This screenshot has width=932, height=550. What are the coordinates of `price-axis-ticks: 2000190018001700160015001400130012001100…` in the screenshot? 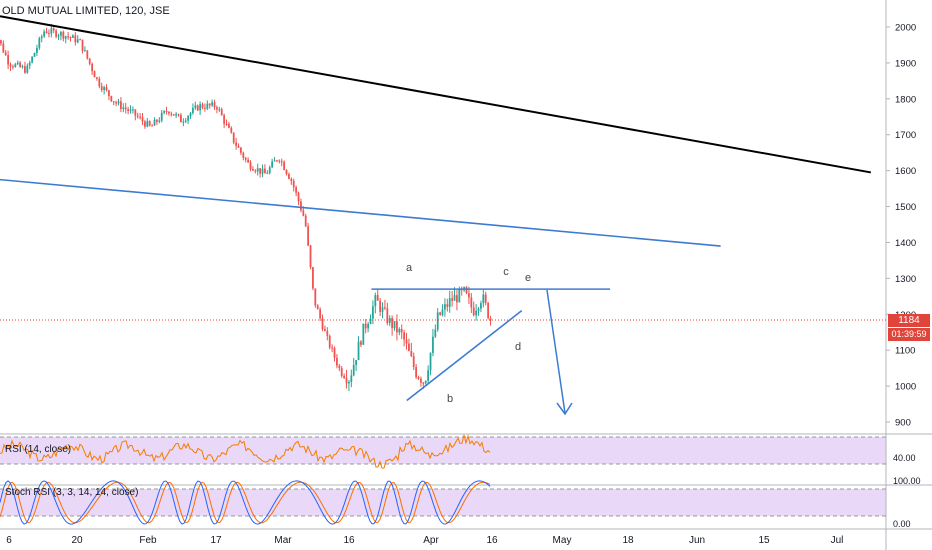 It's located at (901, 226).